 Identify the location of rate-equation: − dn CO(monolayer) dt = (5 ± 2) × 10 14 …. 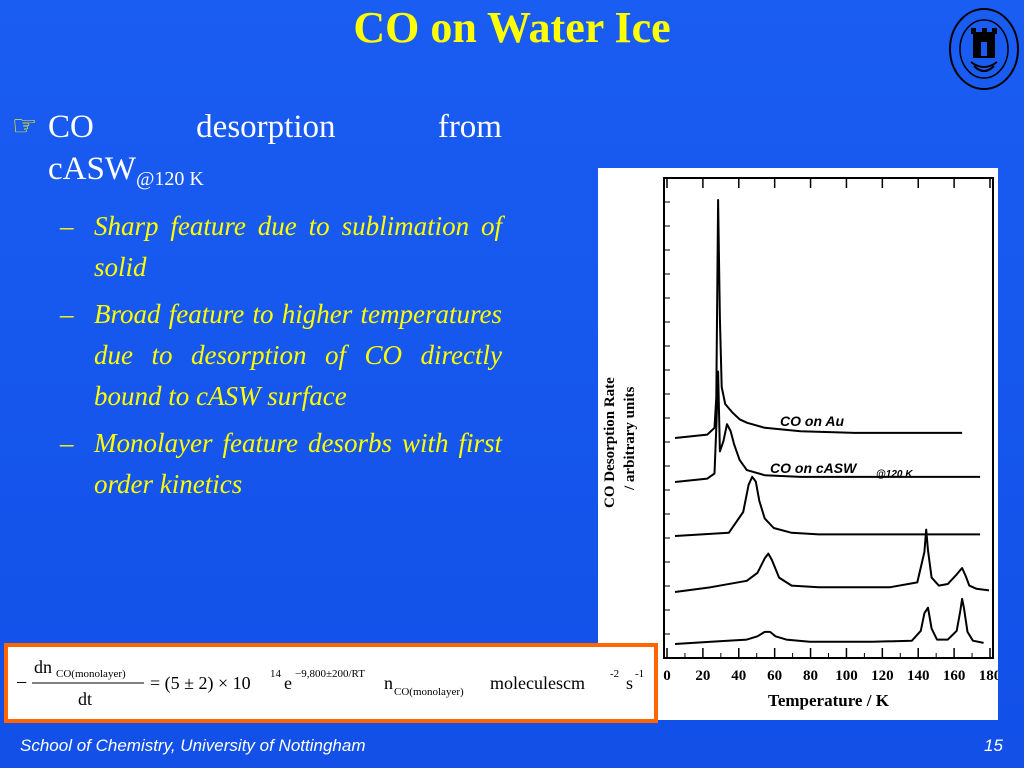
(331, 683).